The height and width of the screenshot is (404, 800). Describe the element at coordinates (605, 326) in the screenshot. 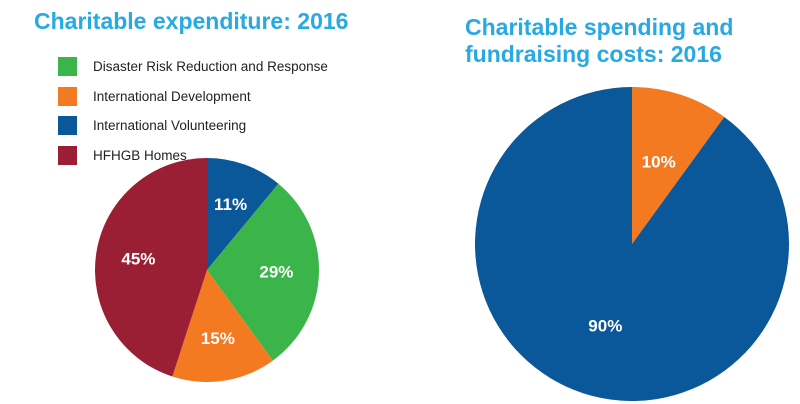

I see `pie-slice-label: 90%` at that location.